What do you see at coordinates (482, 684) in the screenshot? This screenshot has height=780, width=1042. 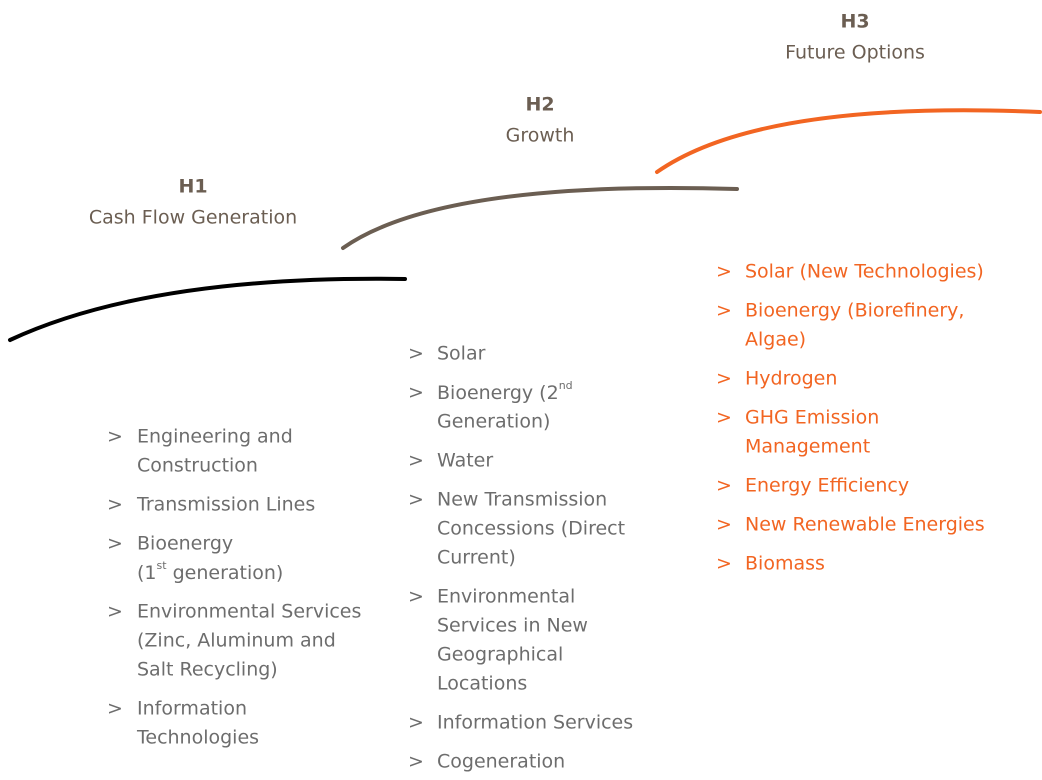 I see `item-text: Locations` at bounding box center [482, 684].